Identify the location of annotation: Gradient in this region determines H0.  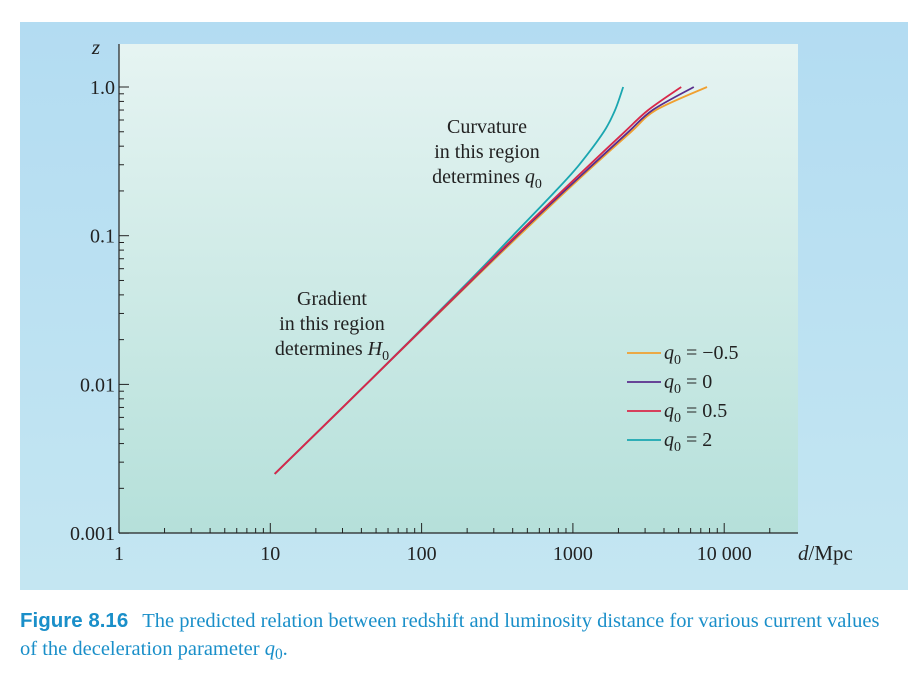
(332, 326).